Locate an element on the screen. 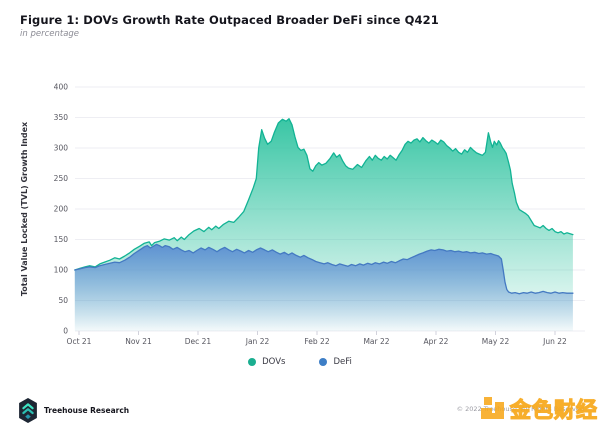  x-tick-label-5: Feb 22 is located at coordinates (316, 341).